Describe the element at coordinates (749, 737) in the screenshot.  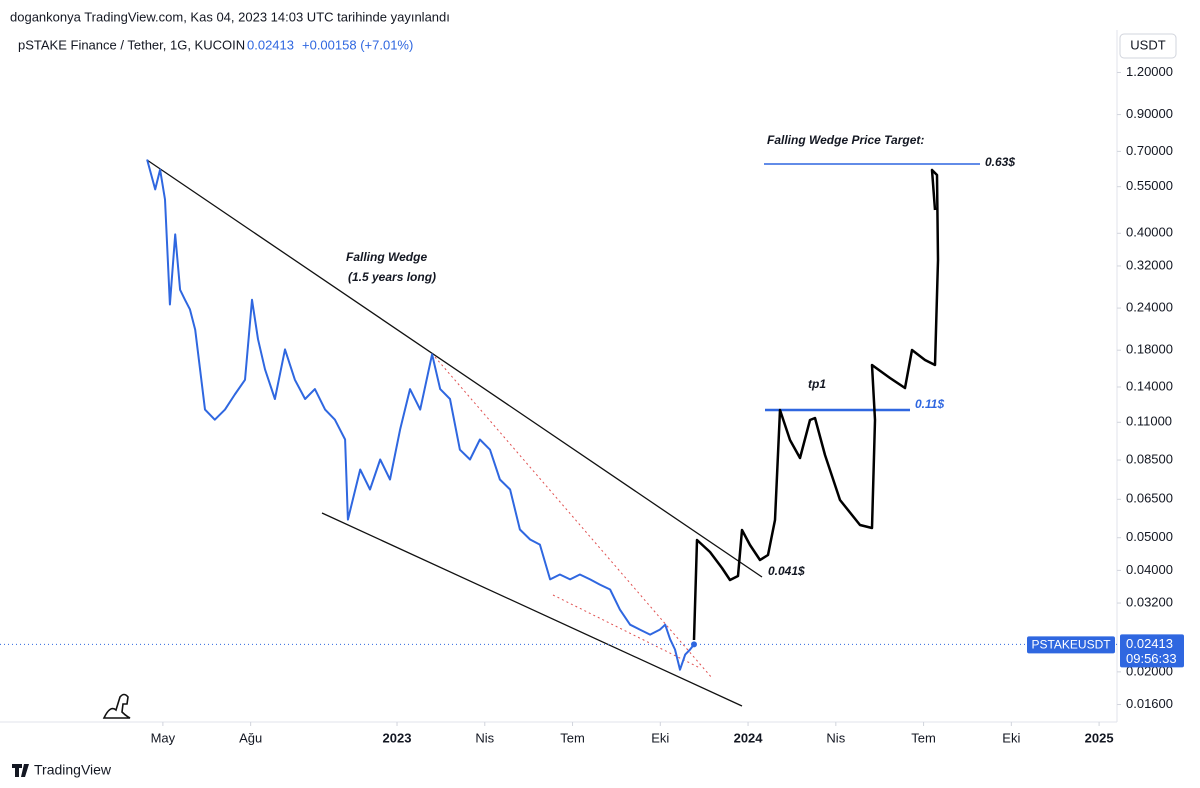
I see `x-tick-label: 2024` at that location.